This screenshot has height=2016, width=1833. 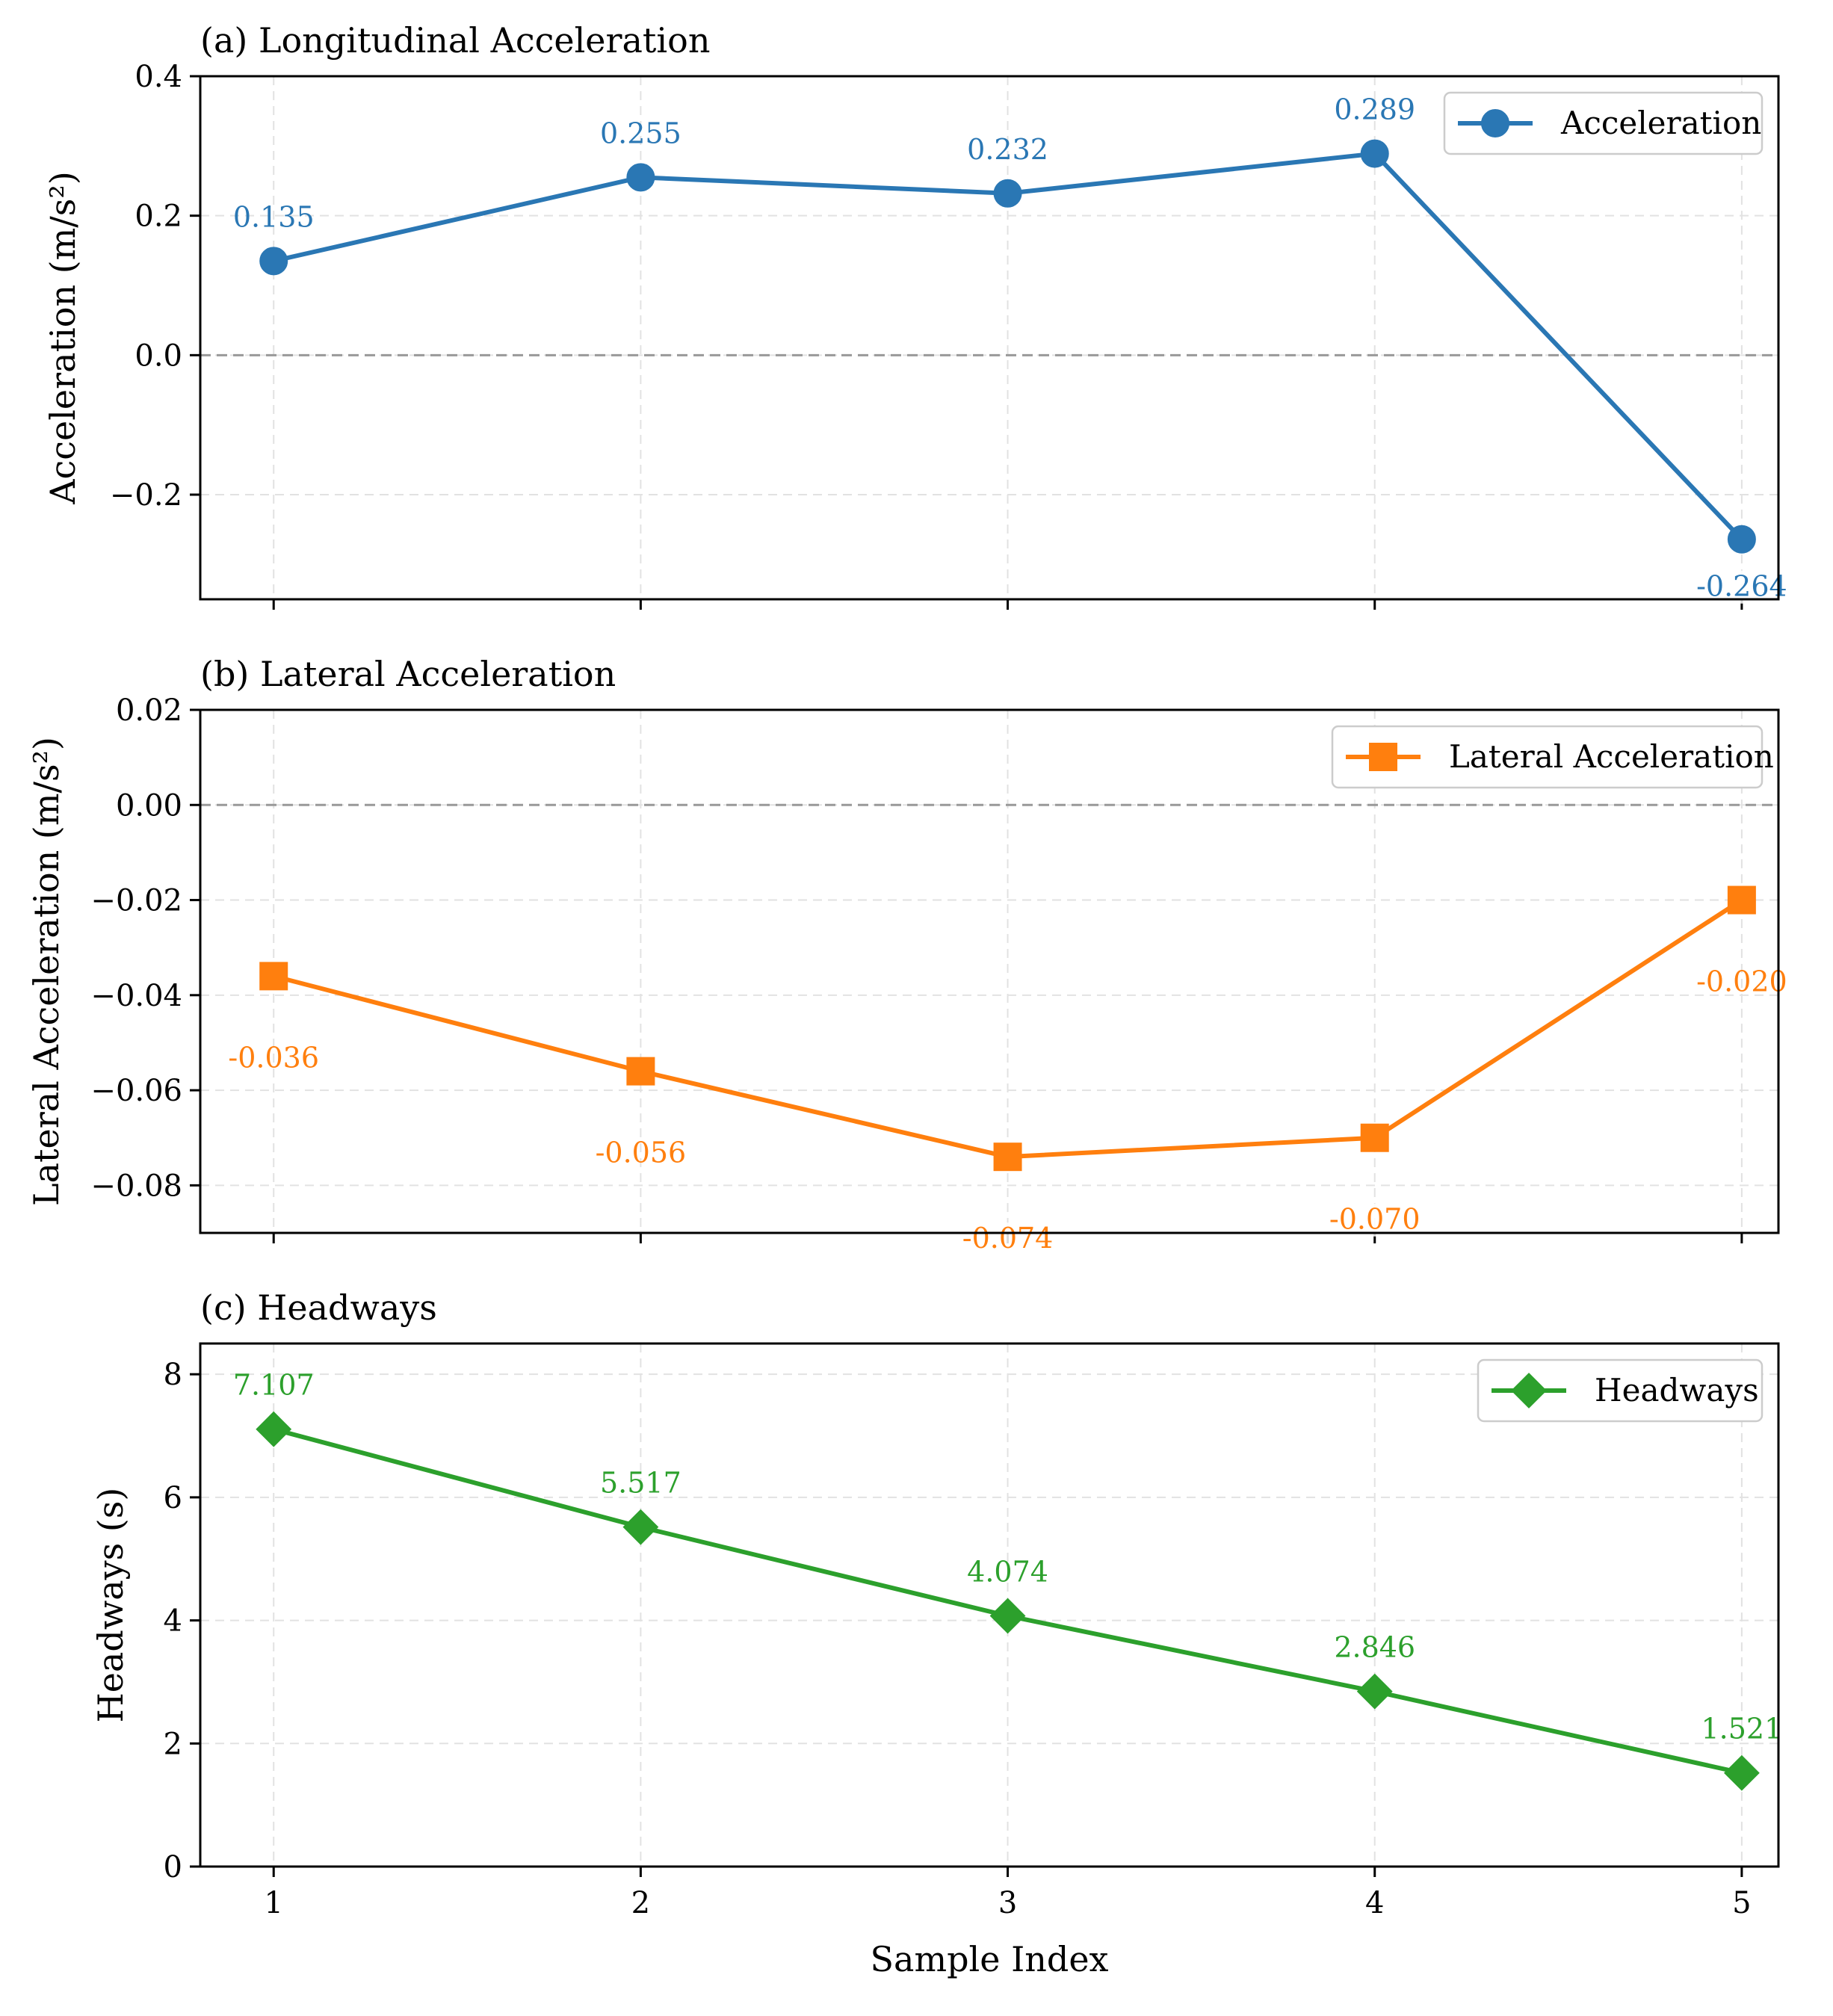 What do you see at coordinates (158, 355) in the screenshot?
I see `y-tick-label: 0.0` at bounding box center [158, 355].